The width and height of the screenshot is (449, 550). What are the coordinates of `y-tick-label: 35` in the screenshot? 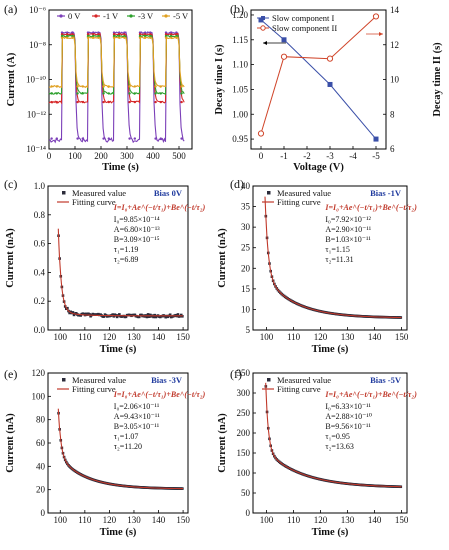 It's located at (246, 207).